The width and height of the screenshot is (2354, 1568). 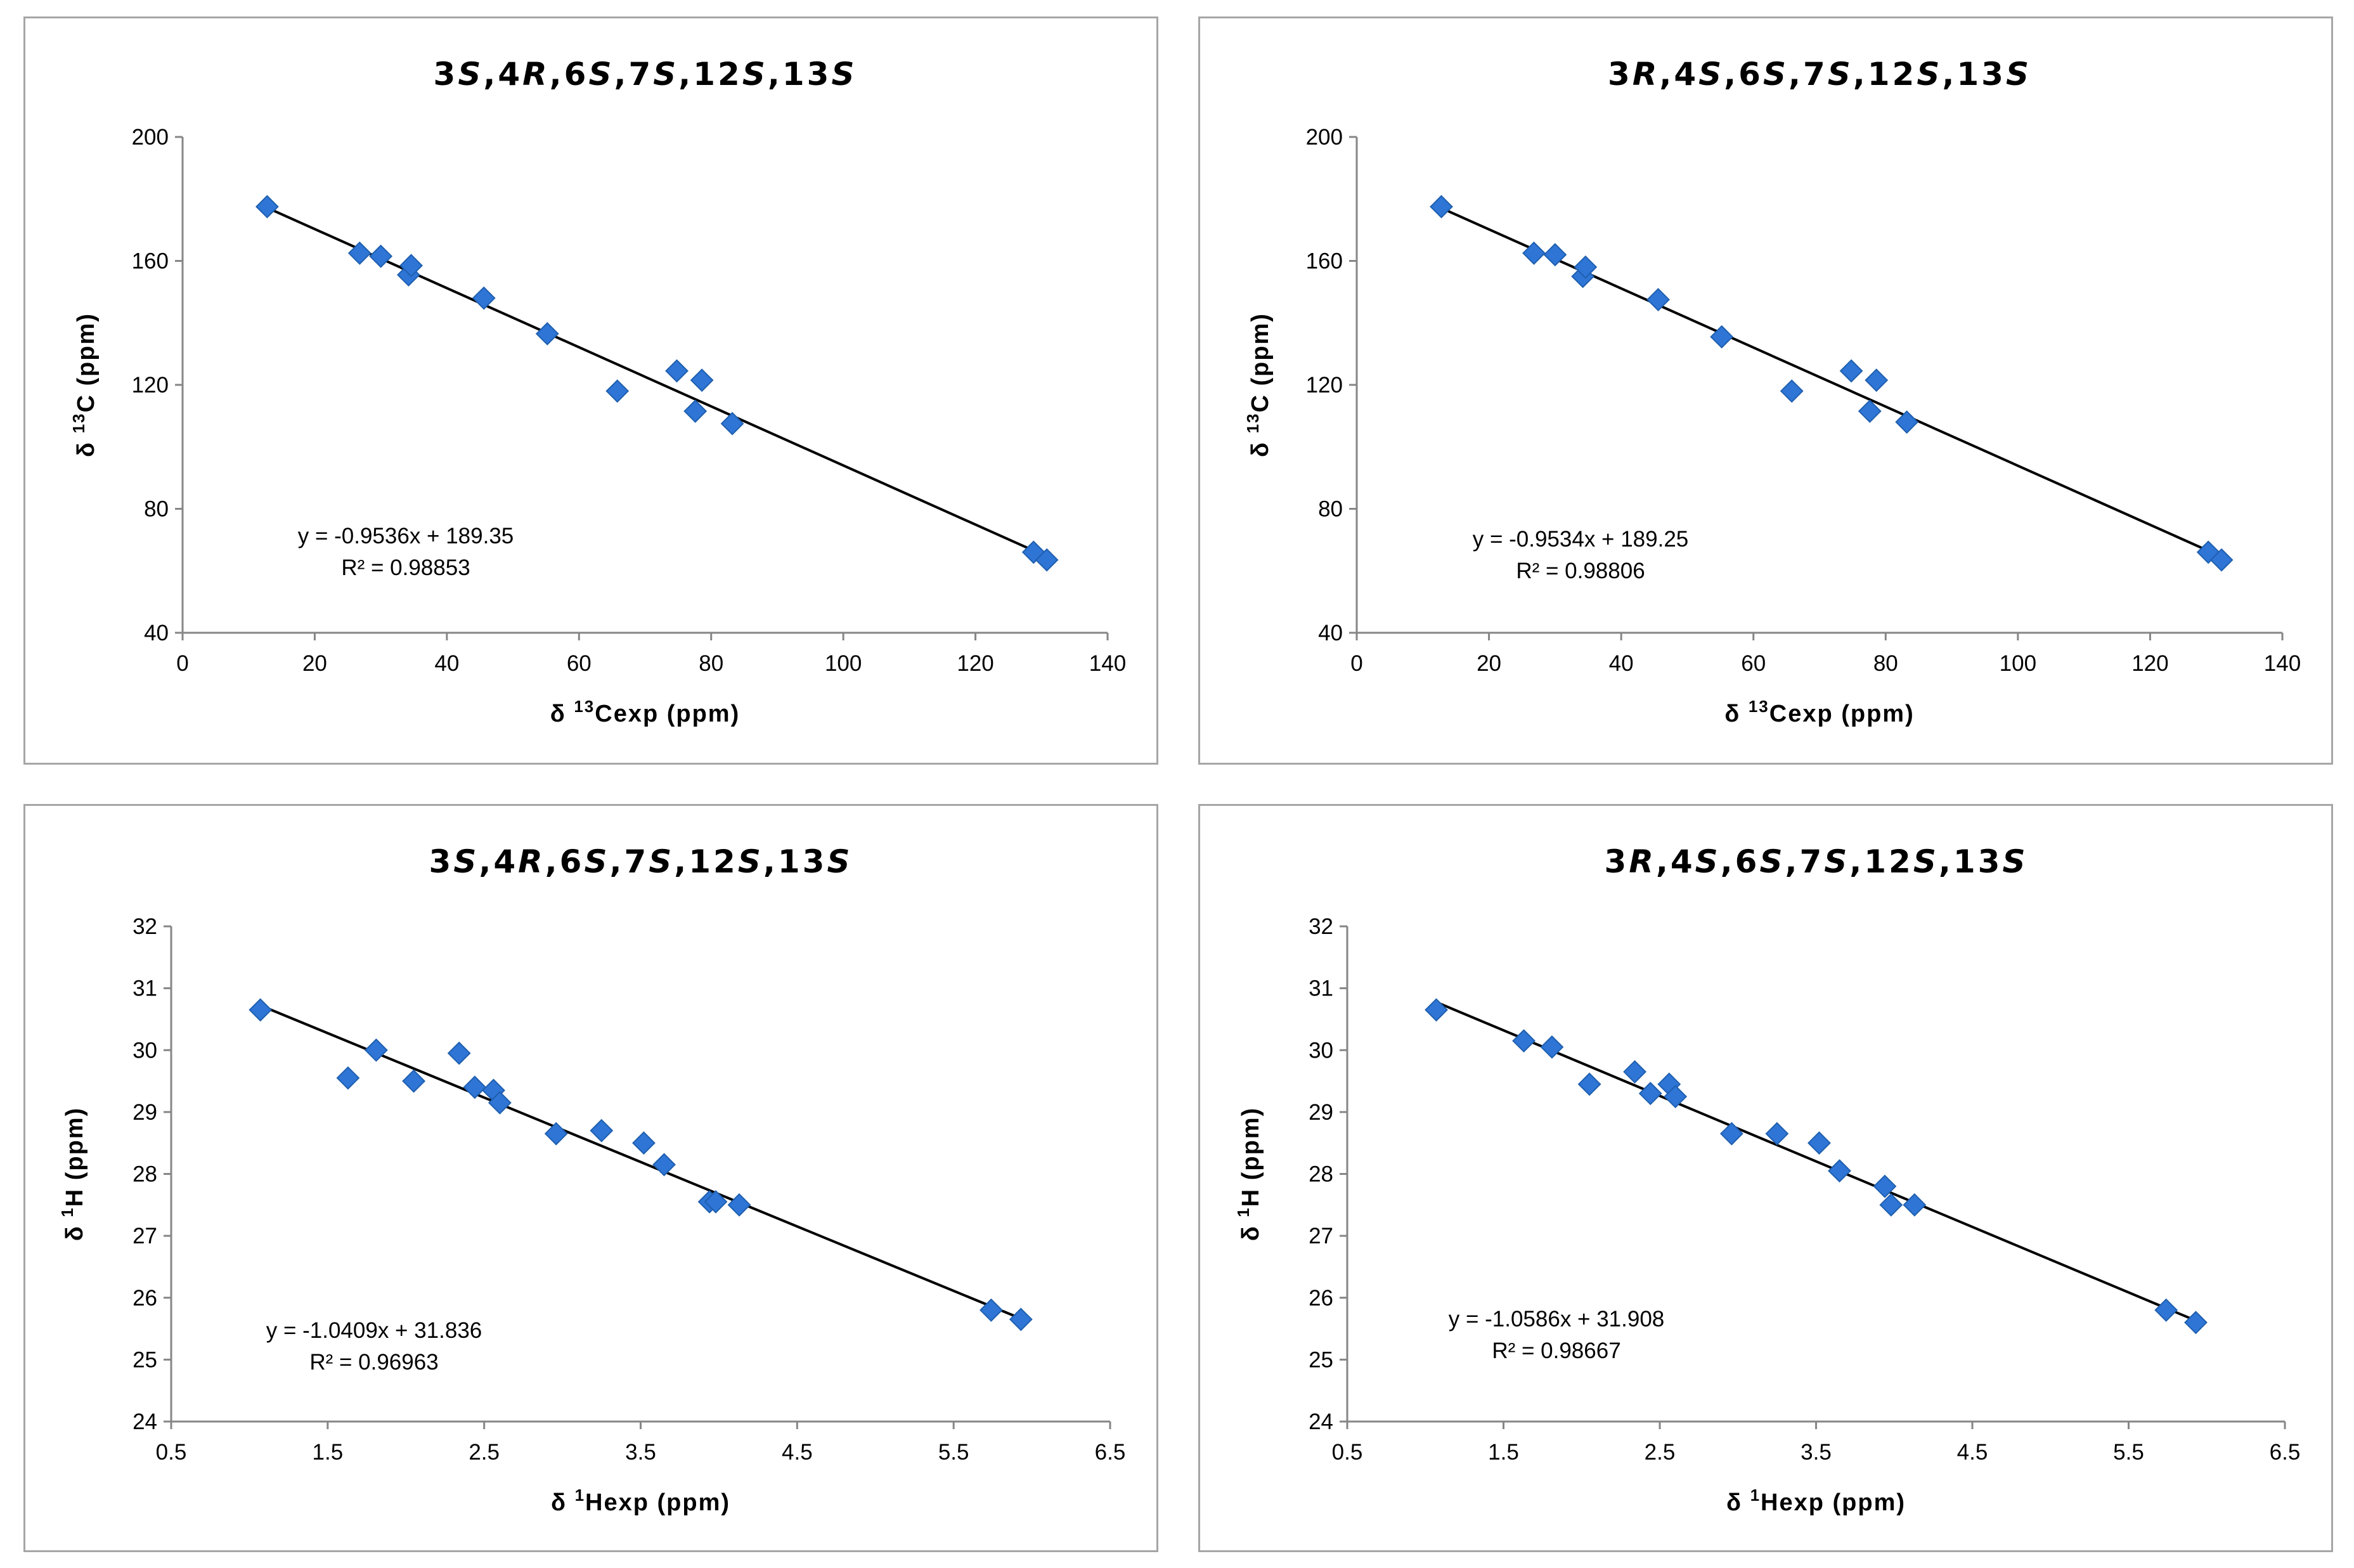 I want to click on x-tick-label: 80, so click(x=711, y=663).